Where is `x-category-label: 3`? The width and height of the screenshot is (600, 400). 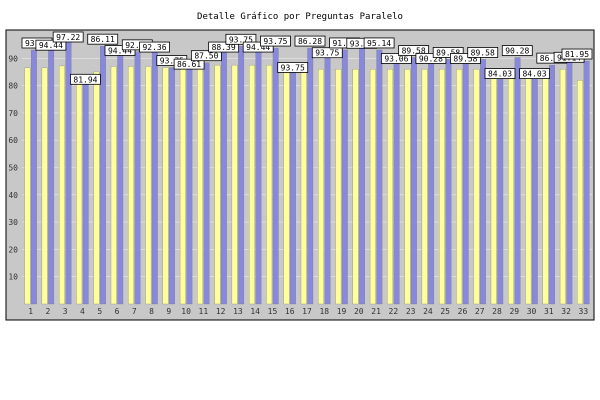
x-category-label: 3 is located at coordinates (65, 311).